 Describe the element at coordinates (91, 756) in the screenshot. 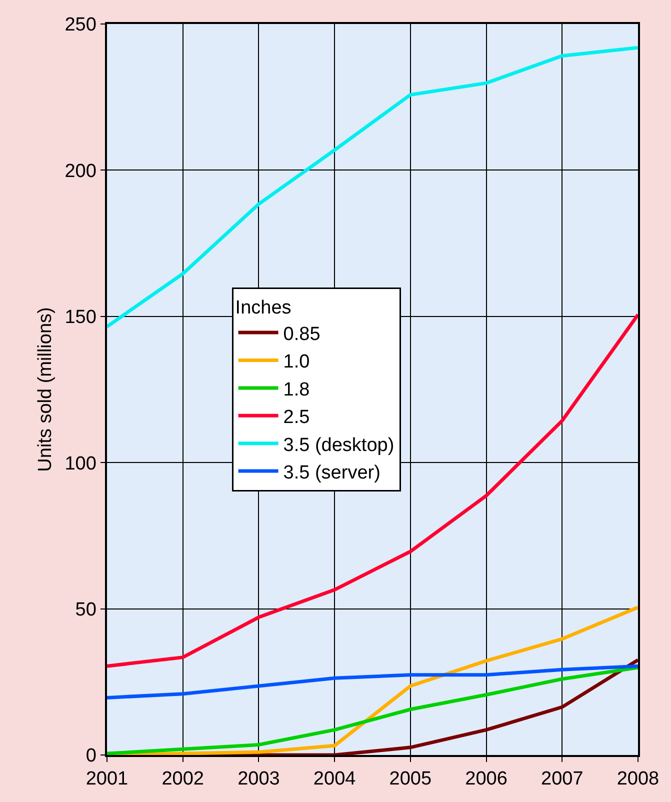

I see `y-tick-label: 0` at that location.